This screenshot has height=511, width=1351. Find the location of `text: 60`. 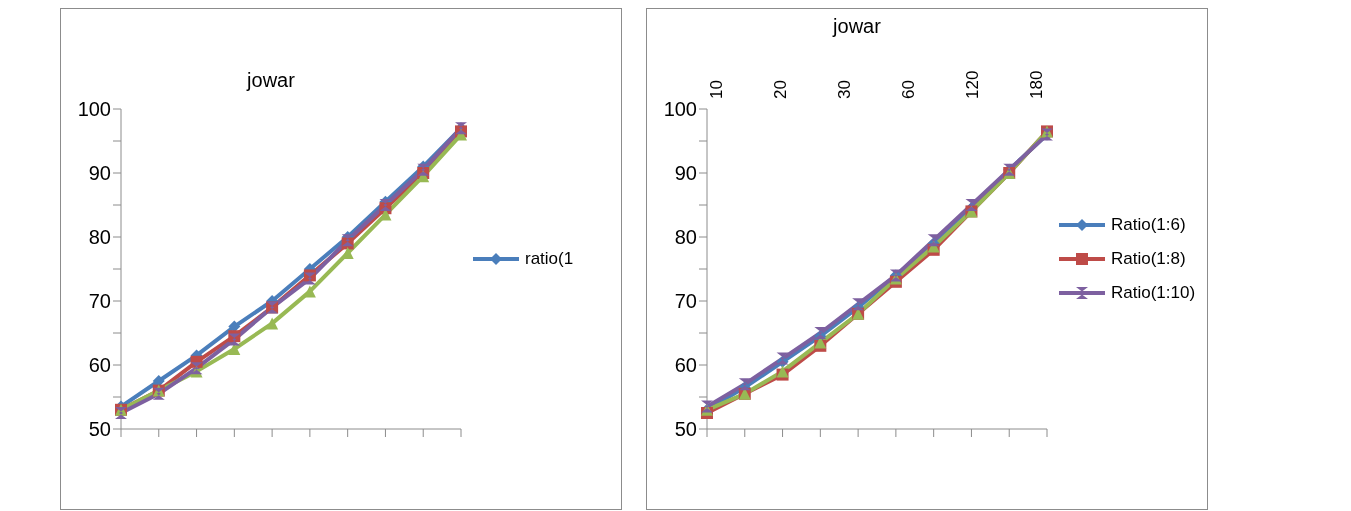

text: 60 is located at coordinates (909, 89).